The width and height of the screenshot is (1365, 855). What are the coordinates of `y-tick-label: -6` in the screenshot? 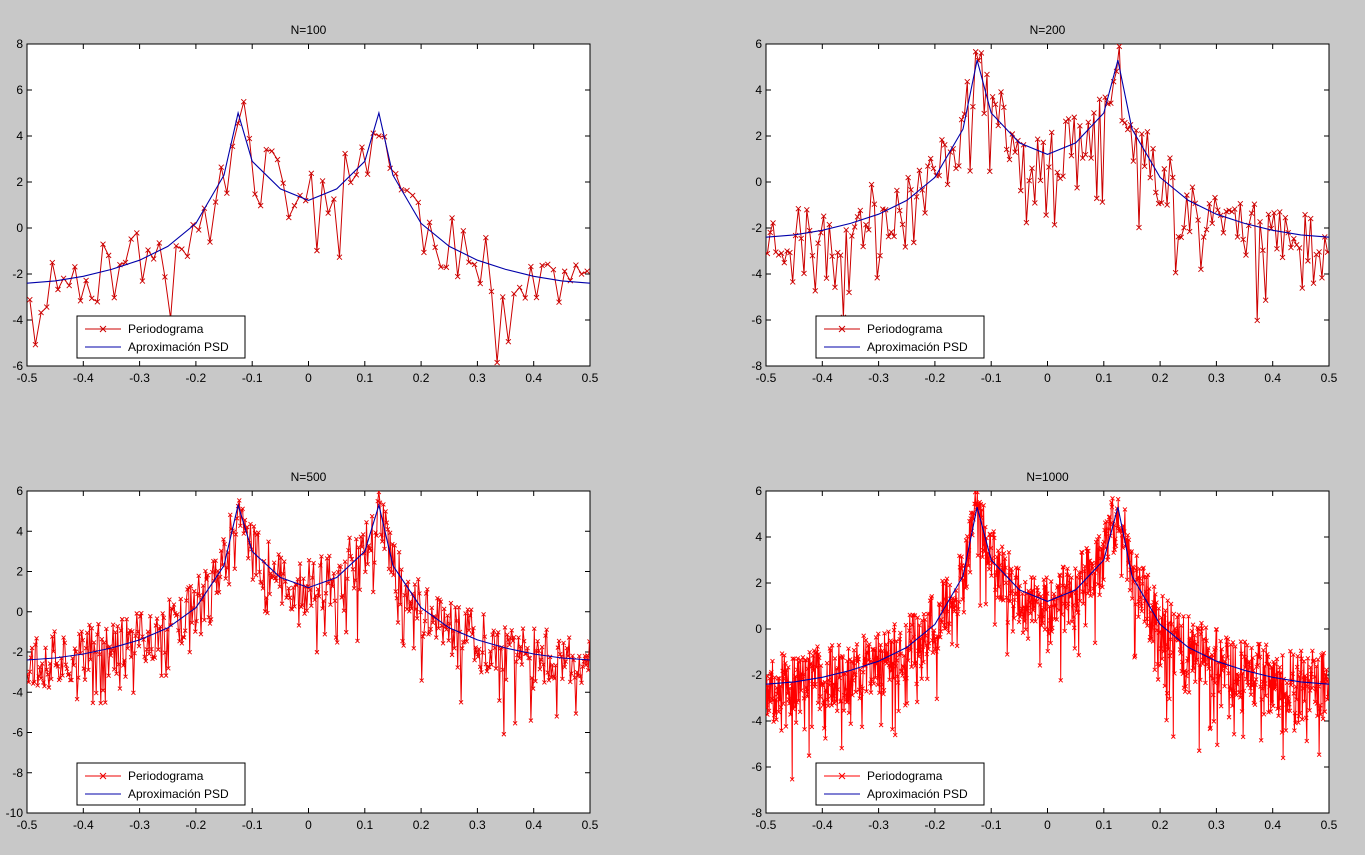 It's located at (17, 733).